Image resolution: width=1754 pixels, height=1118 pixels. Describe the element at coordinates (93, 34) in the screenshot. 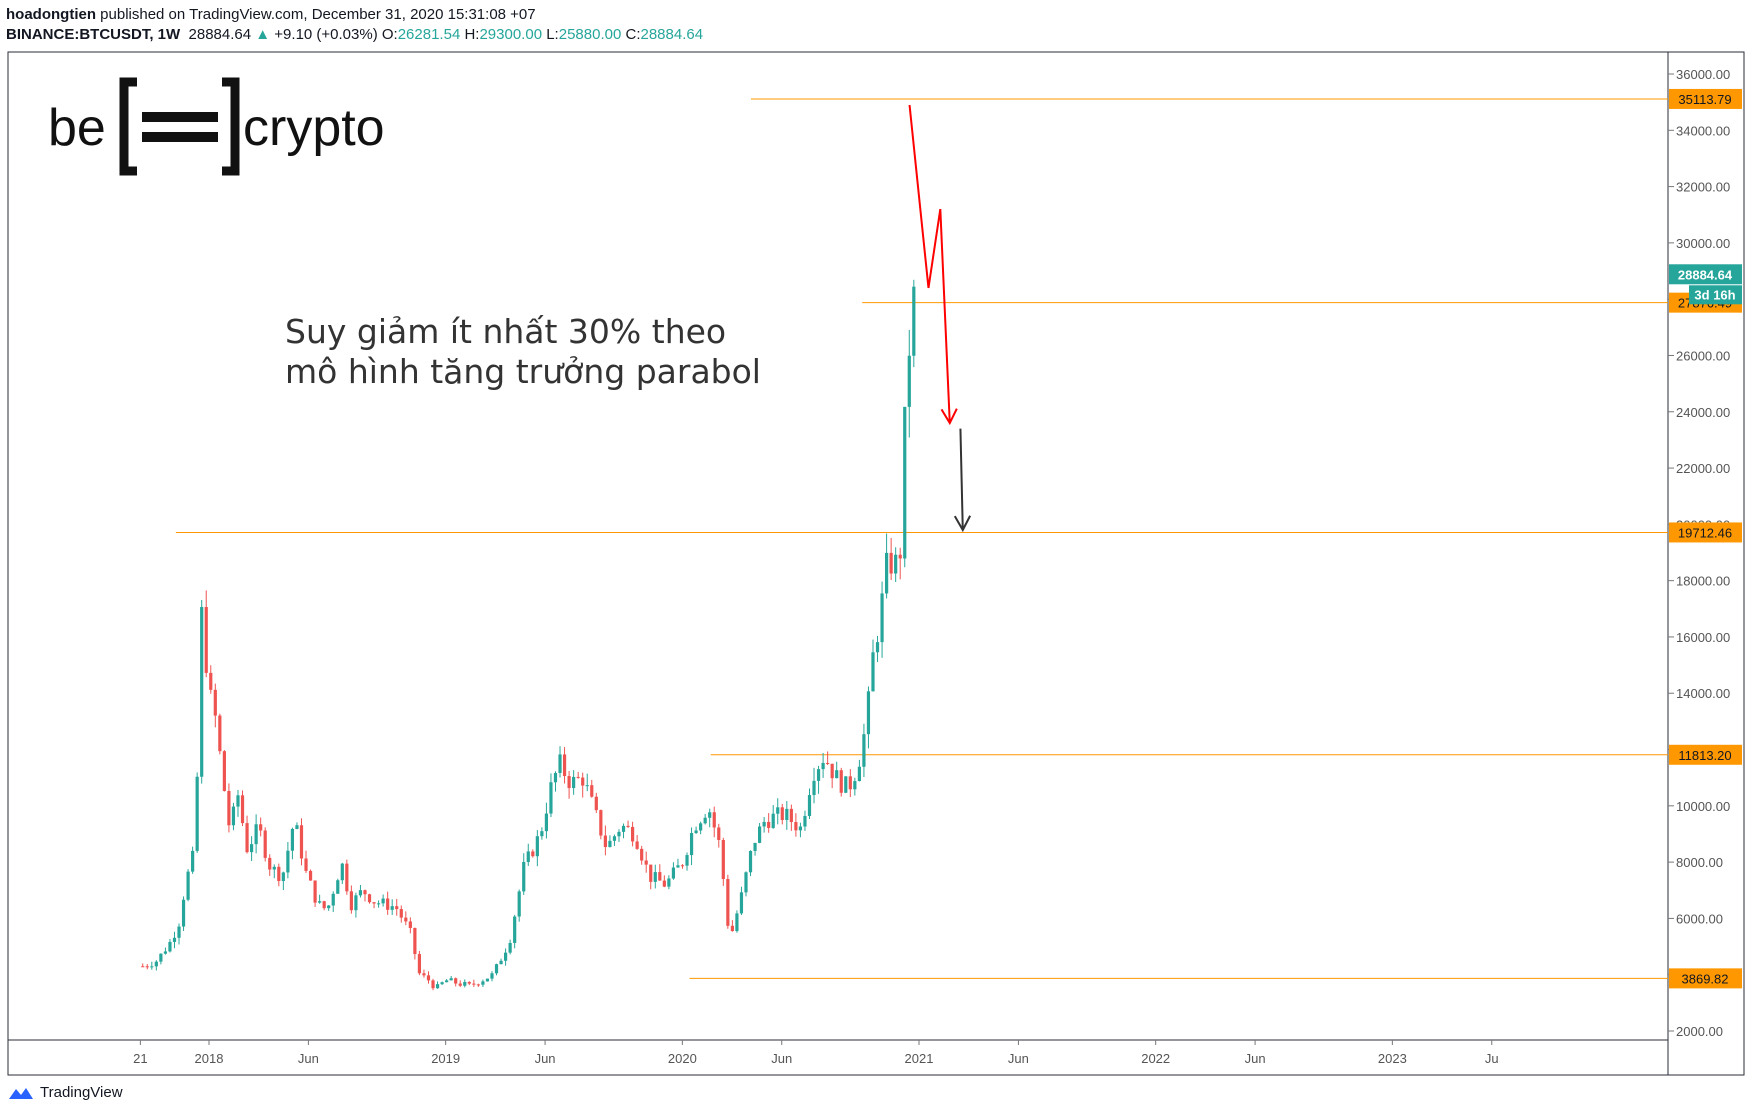

I see `symbol-label: BINANCE:BTCUSDT, 1W` at that location.